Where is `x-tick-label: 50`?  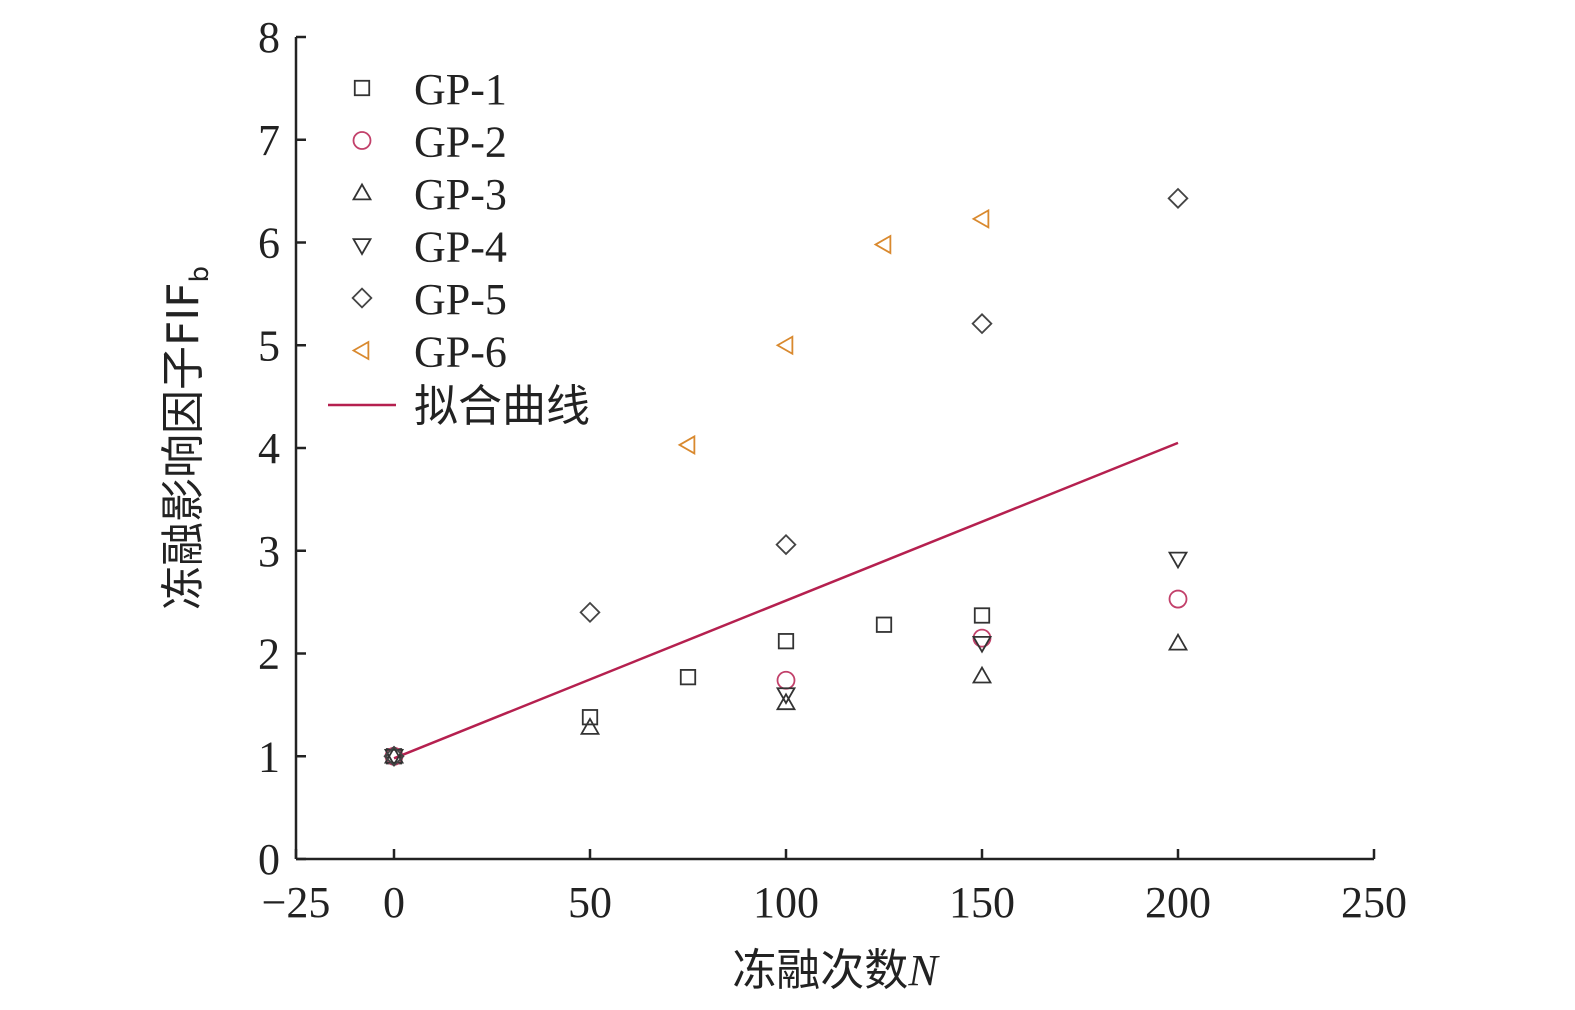 x-tick-label: 50 is located at coordinates (590, 902).